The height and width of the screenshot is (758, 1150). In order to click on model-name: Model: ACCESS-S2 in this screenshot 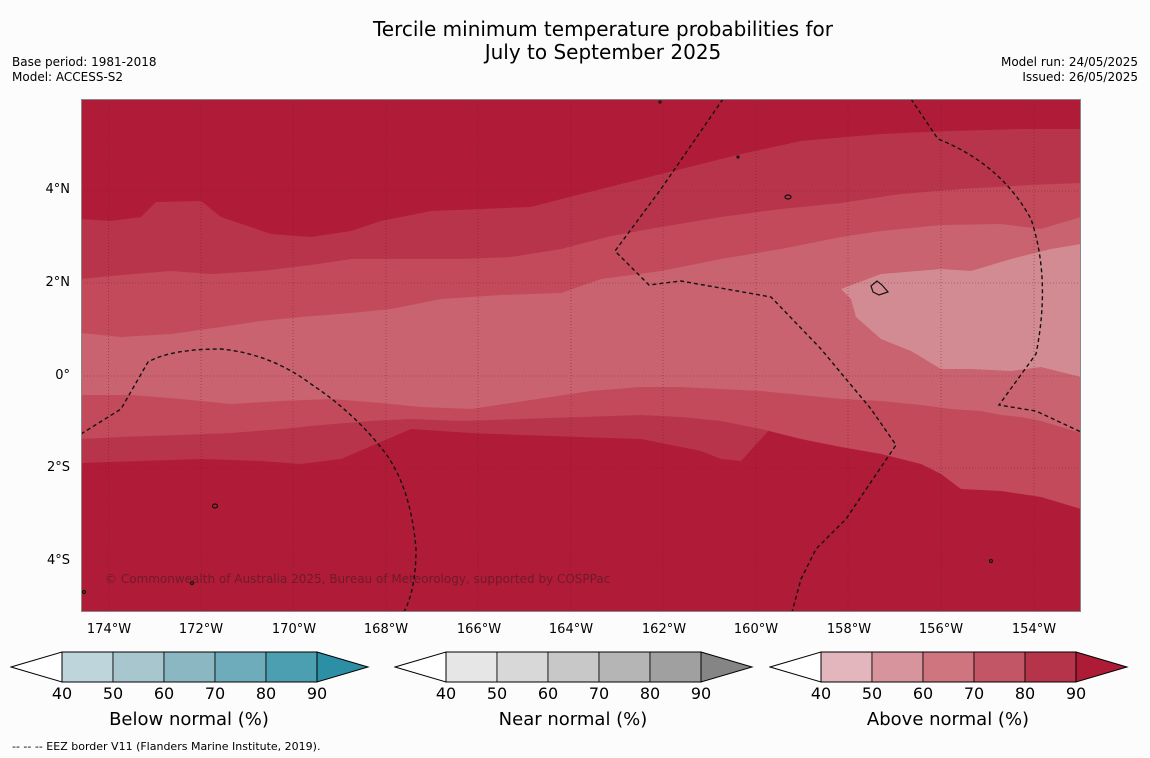, I will do `click(68, 77)`.